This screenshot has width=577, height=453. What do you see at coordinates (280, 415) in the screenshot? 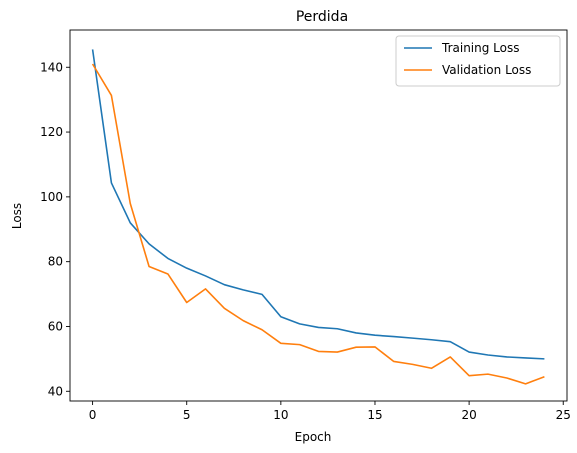
I see `x-tick-label-2: 10` at bounding box center [280, 415].